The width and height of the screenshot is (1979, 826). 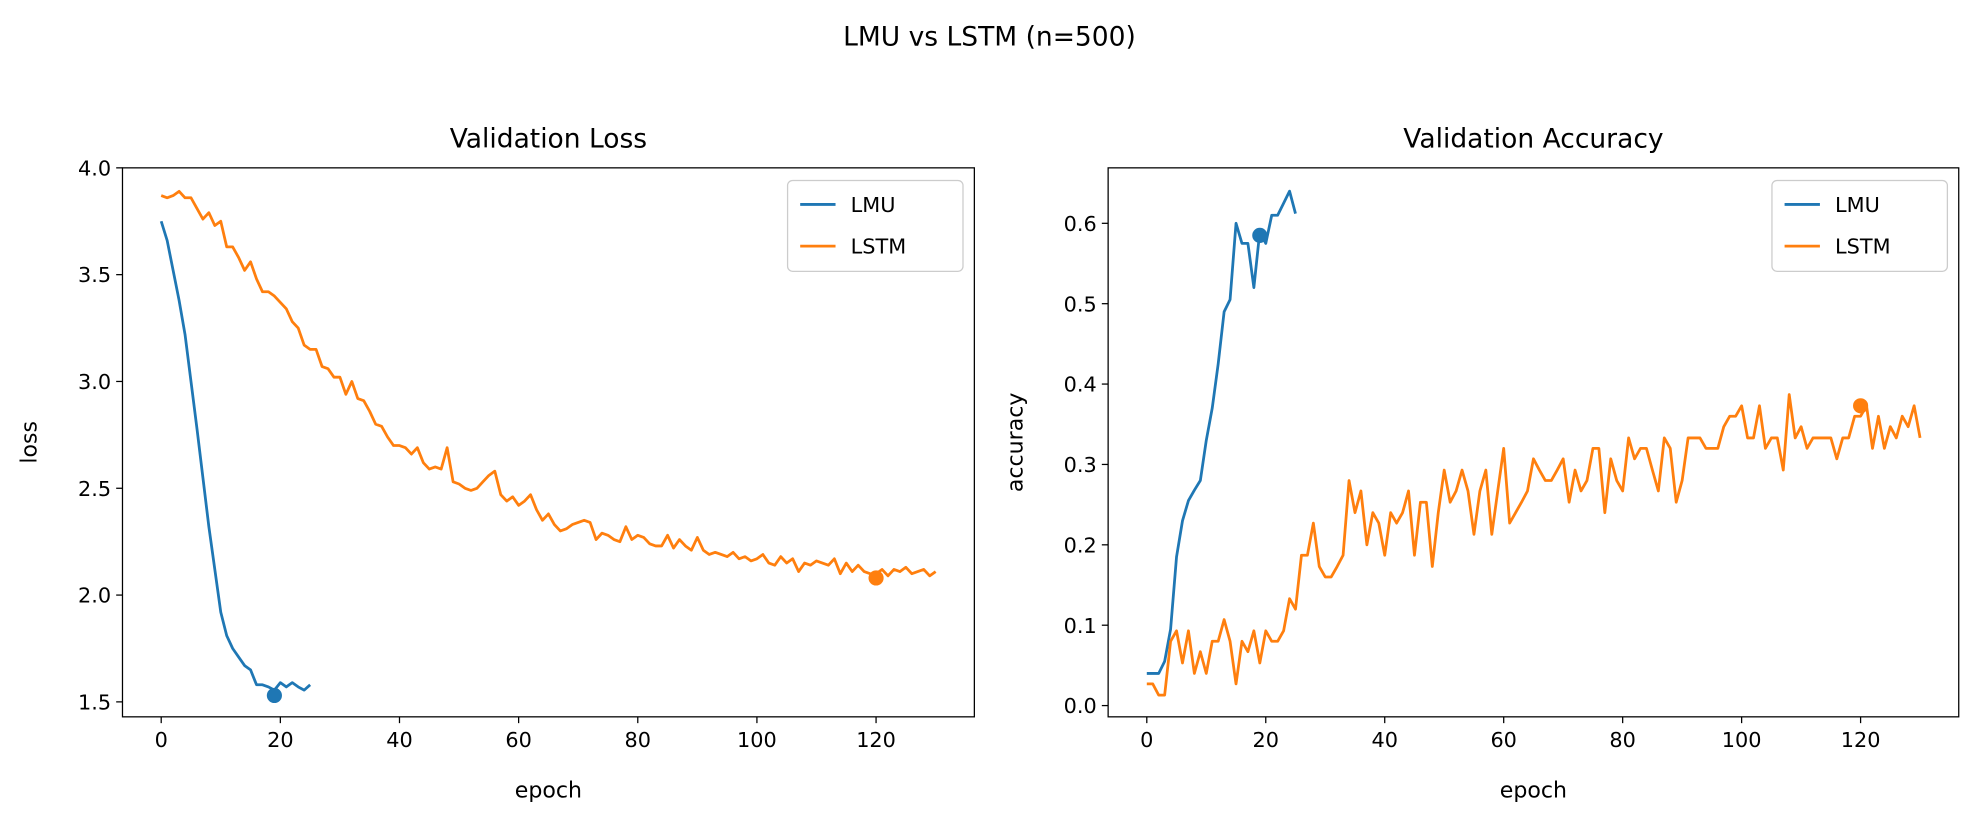 What do you see at coordinates (94, 702) in the screenshot?
I see `y-tick-label: 1.5` at bounding box center [94, 702].